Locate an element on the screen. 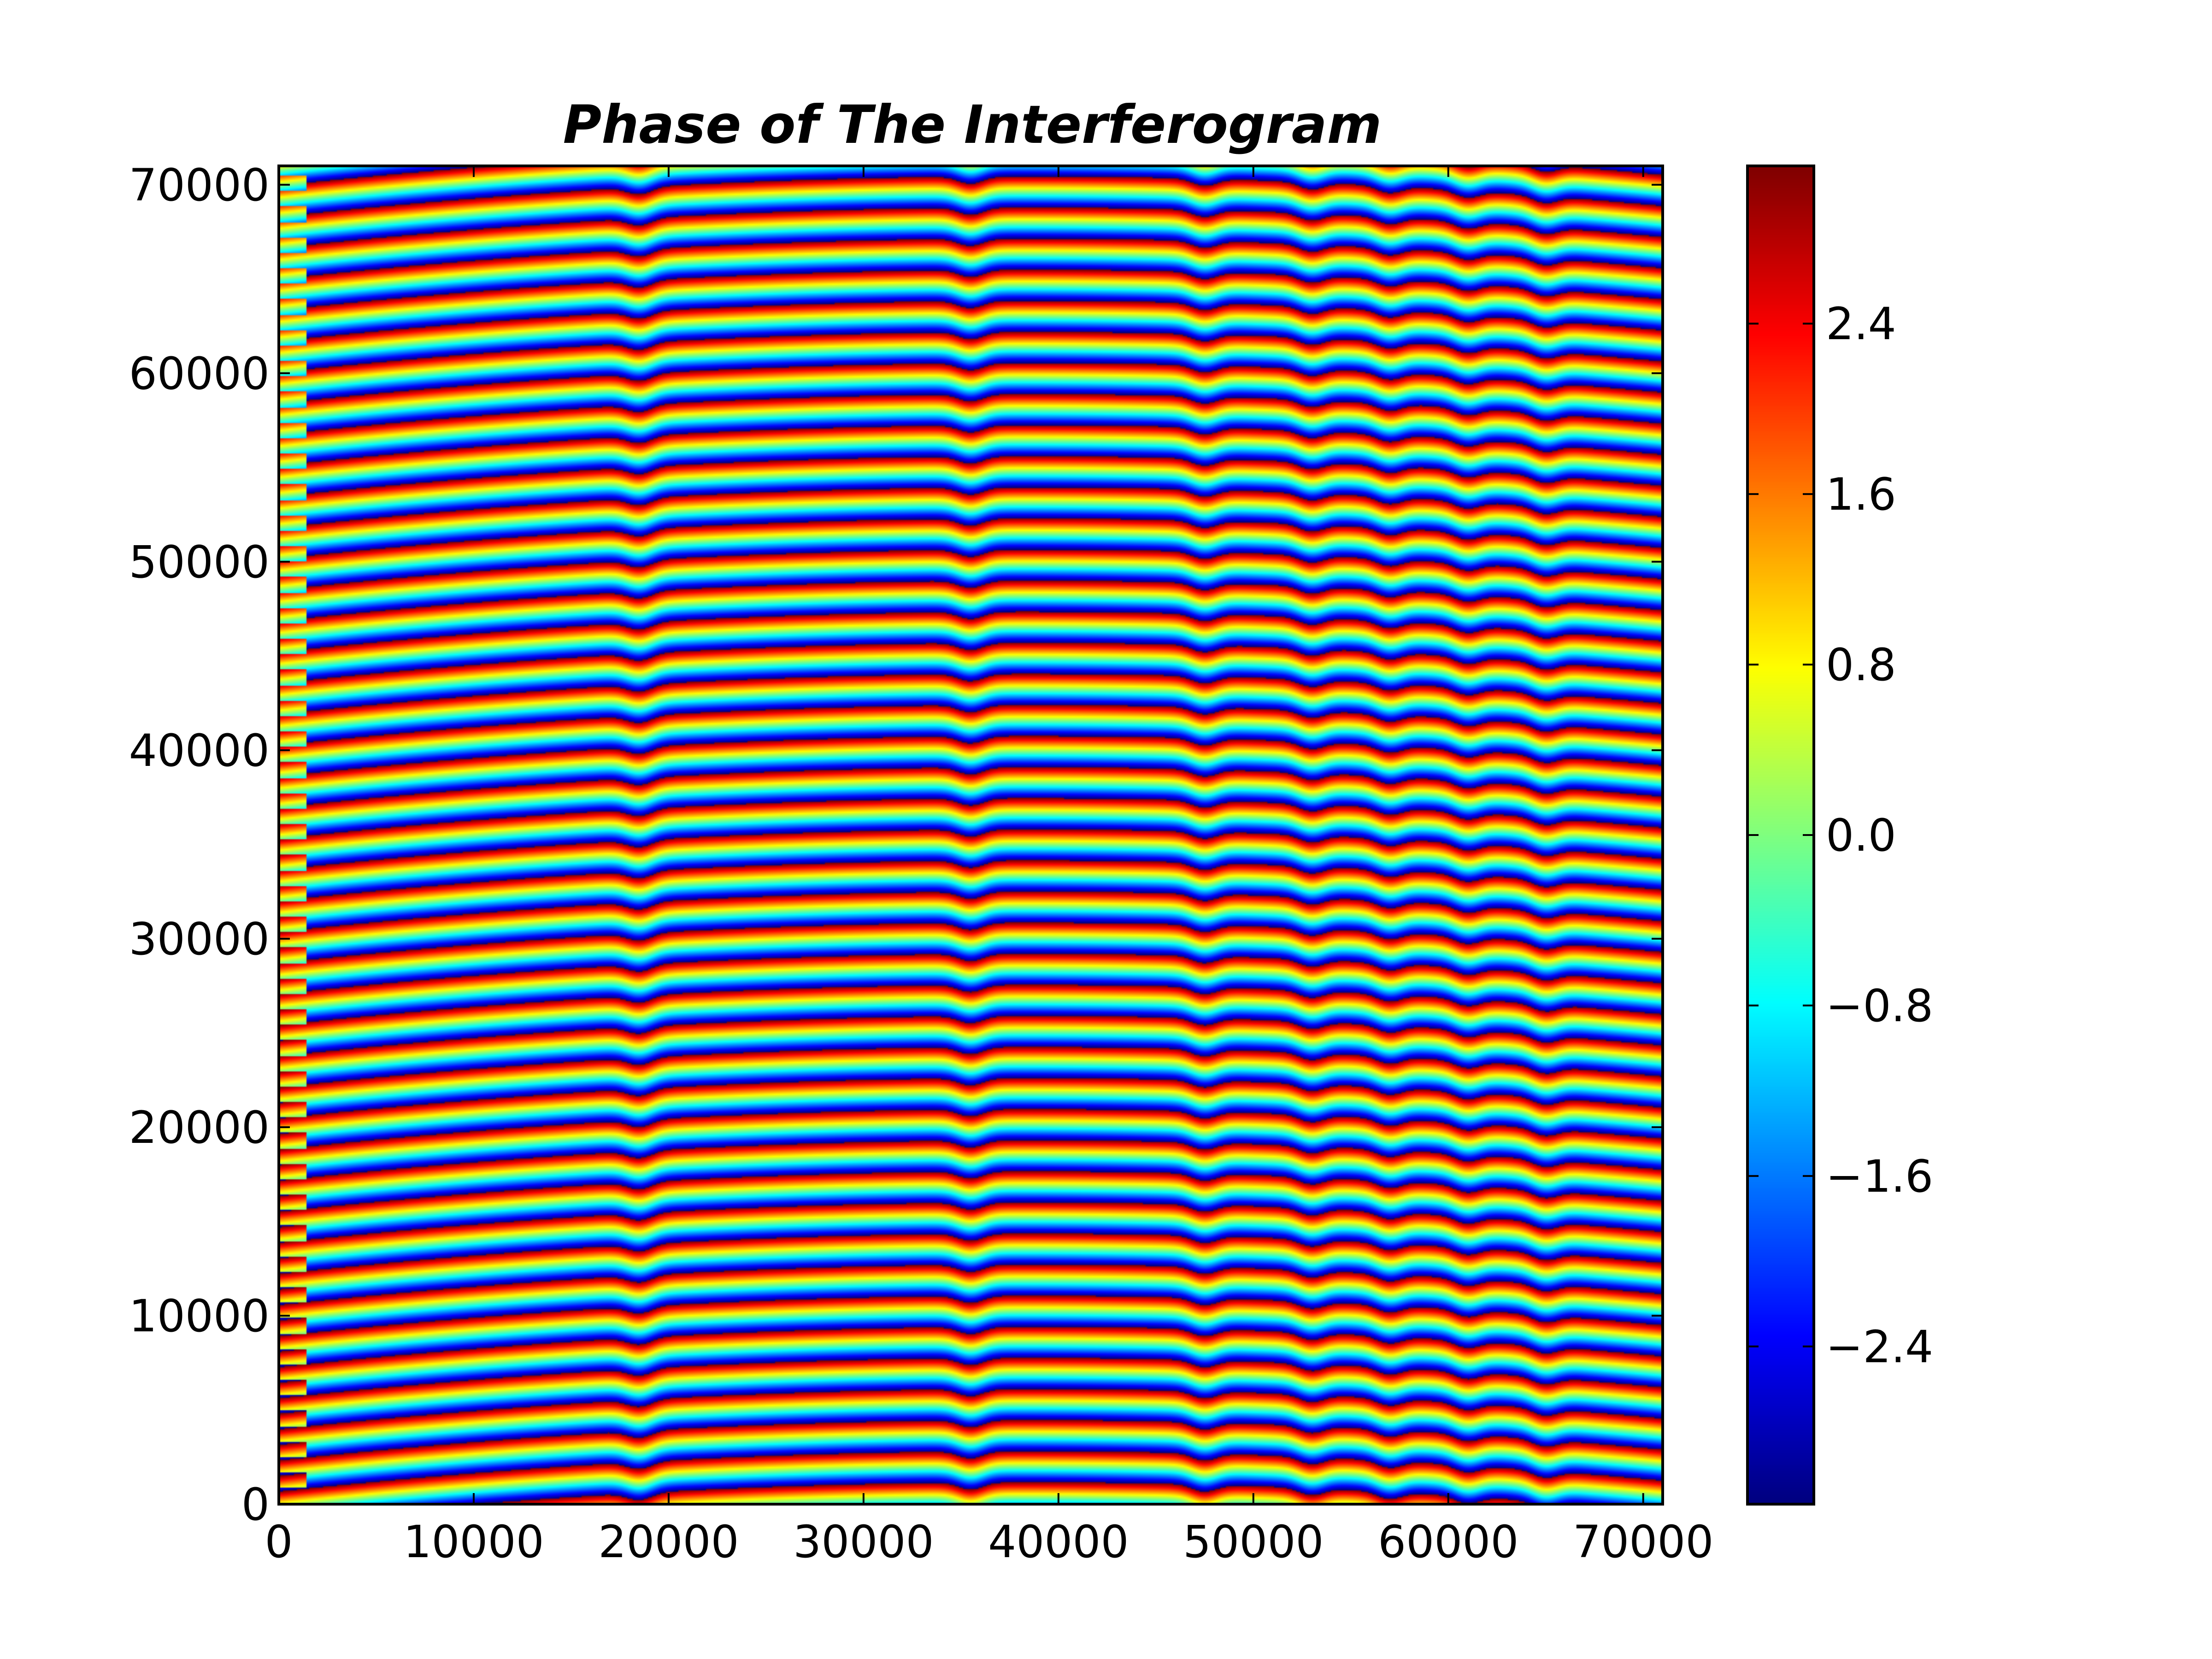 Image resolution: width=2212 pixels, height=1659 pixels. y-tick-label: 0 is located at coordinates (255, 1504).